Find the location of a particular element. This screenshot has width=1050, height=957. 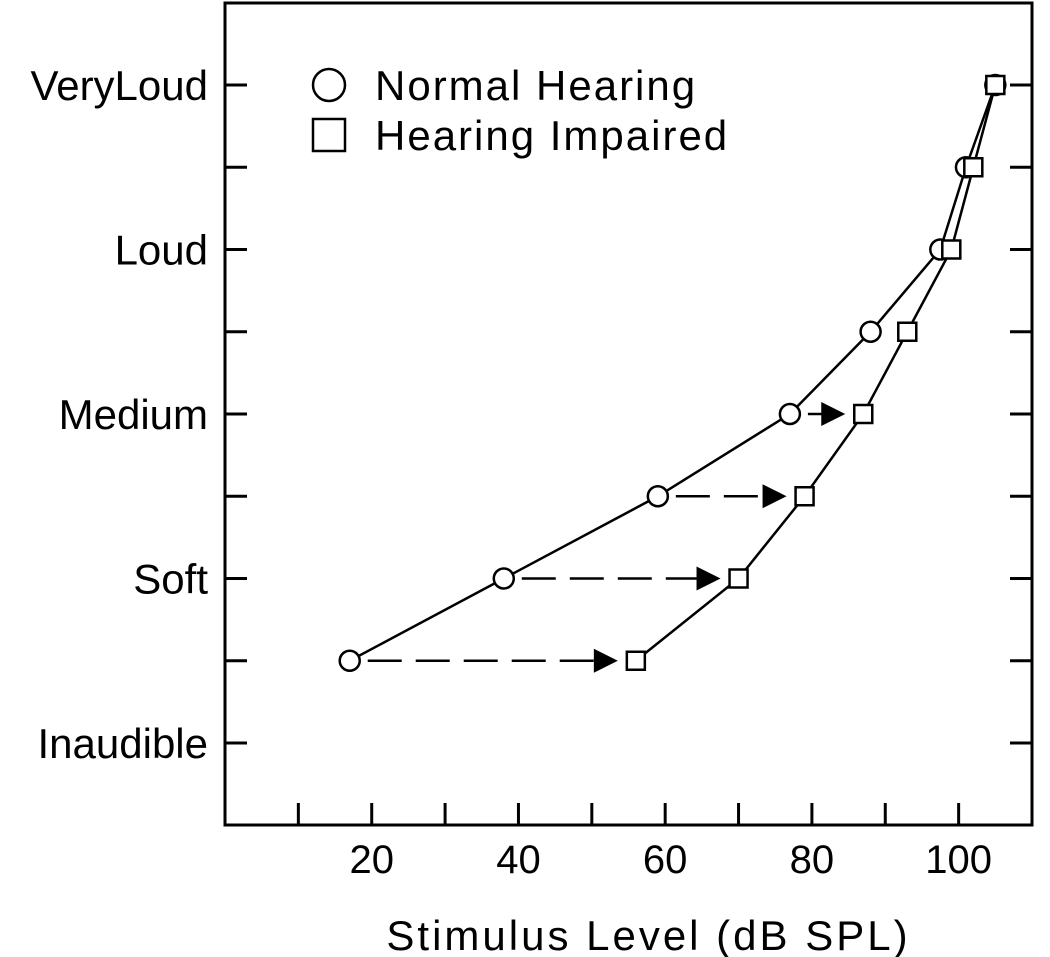

y-category-label: Soft is located at coordinates (170, 579).